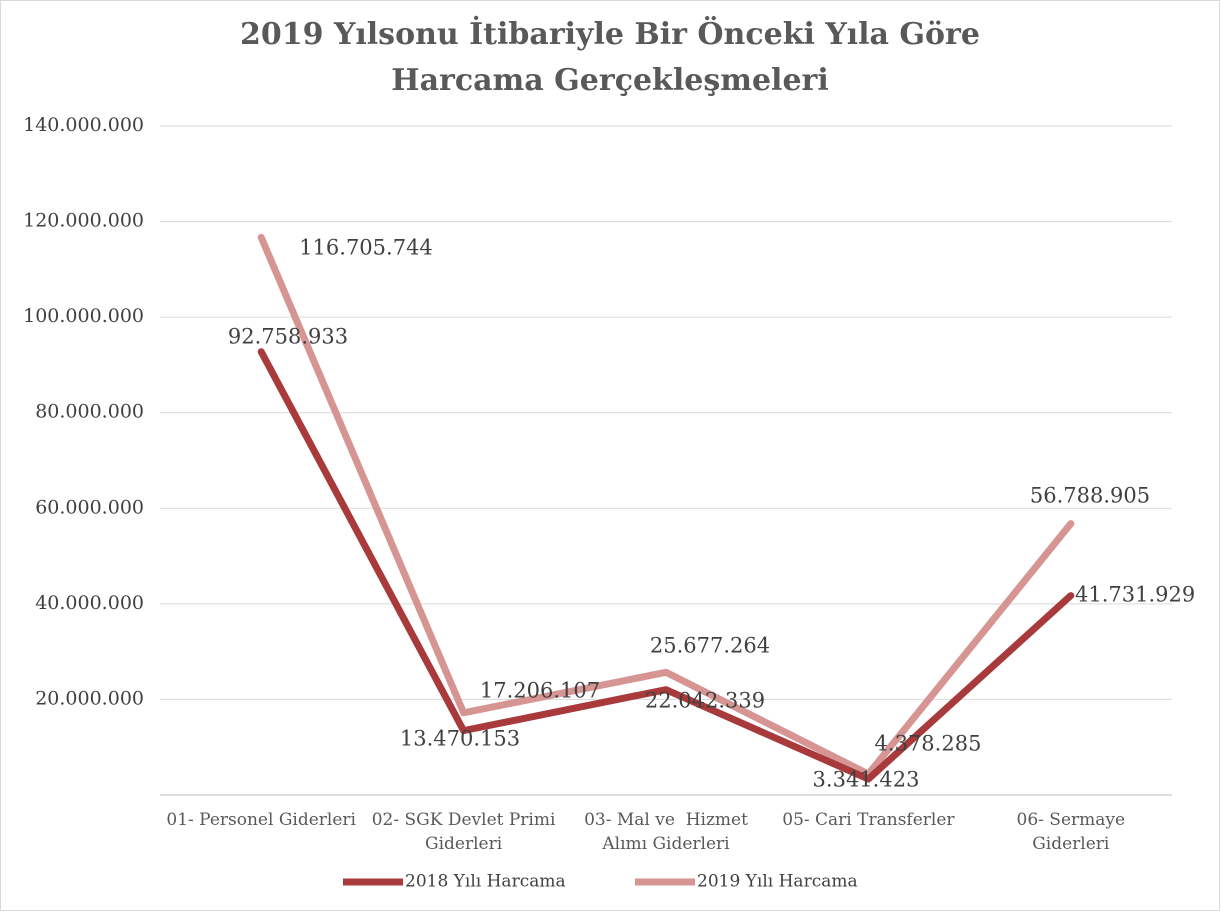  I want to click on x-tick-label: 01- Personel Giderleri, so click(261, 820).